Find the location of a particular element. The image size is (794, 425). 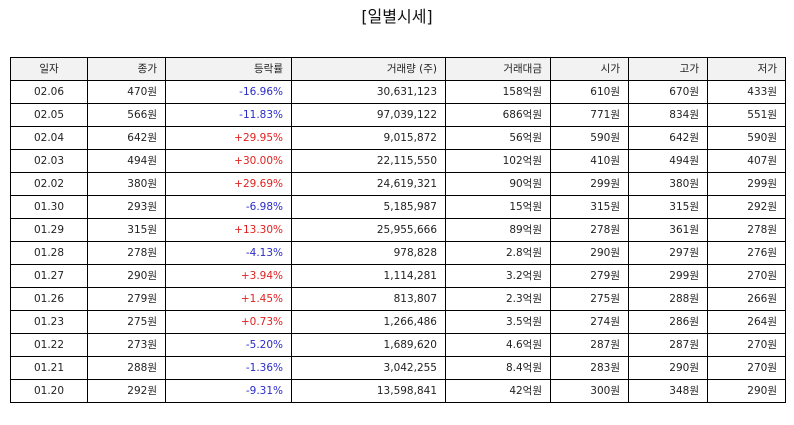

cell-low: 407원 is located at coordinates (746, 161).